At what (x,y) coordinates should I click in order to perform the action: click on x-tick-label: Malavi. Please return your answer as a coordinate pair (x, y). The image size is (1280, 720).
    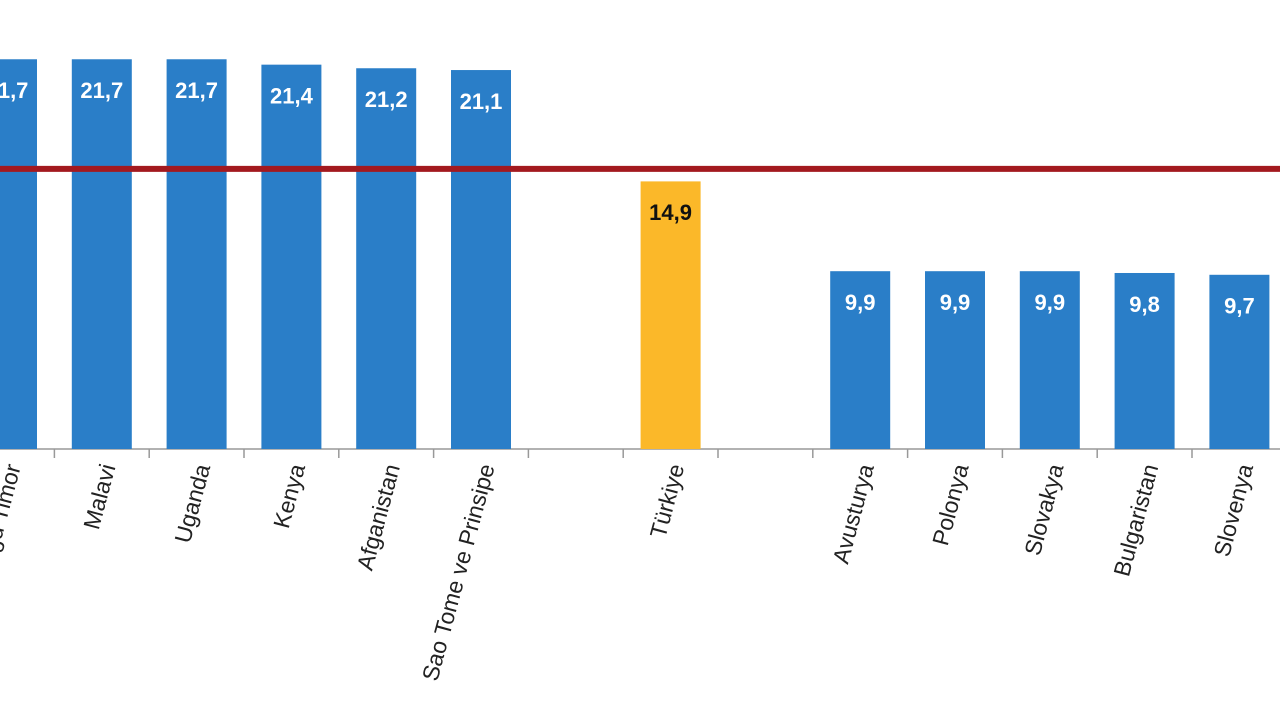
    Looking at the image, I should click on (99, 496).